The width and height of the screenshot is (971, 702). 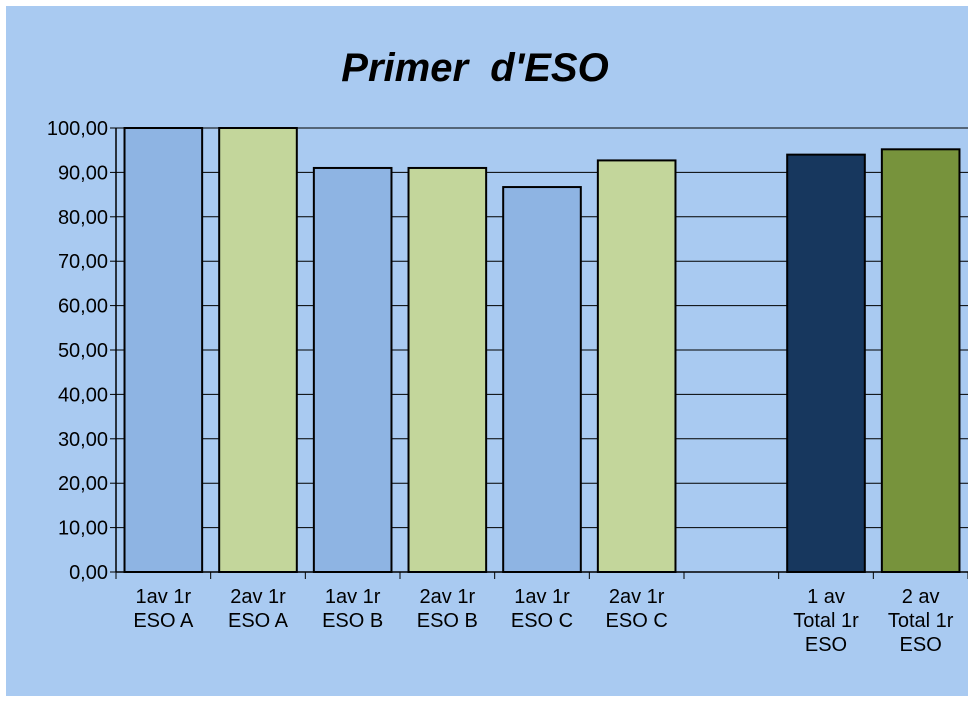 I want to click on y-tick-label: 70,00, so click(x=83, y=262).